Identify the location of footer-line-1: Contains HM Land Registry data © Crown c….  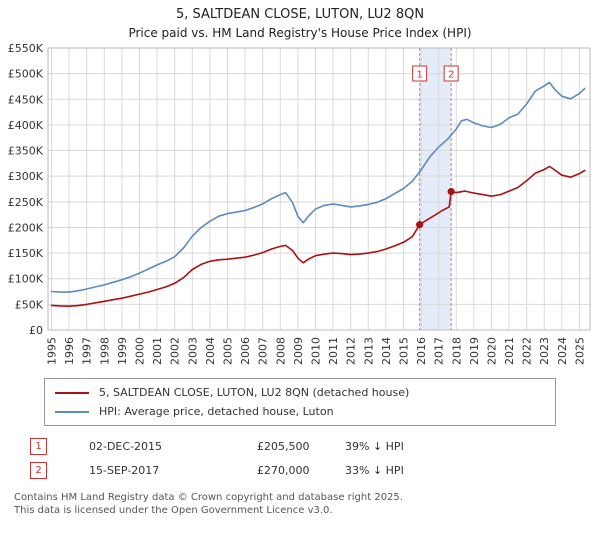
(208, 497).